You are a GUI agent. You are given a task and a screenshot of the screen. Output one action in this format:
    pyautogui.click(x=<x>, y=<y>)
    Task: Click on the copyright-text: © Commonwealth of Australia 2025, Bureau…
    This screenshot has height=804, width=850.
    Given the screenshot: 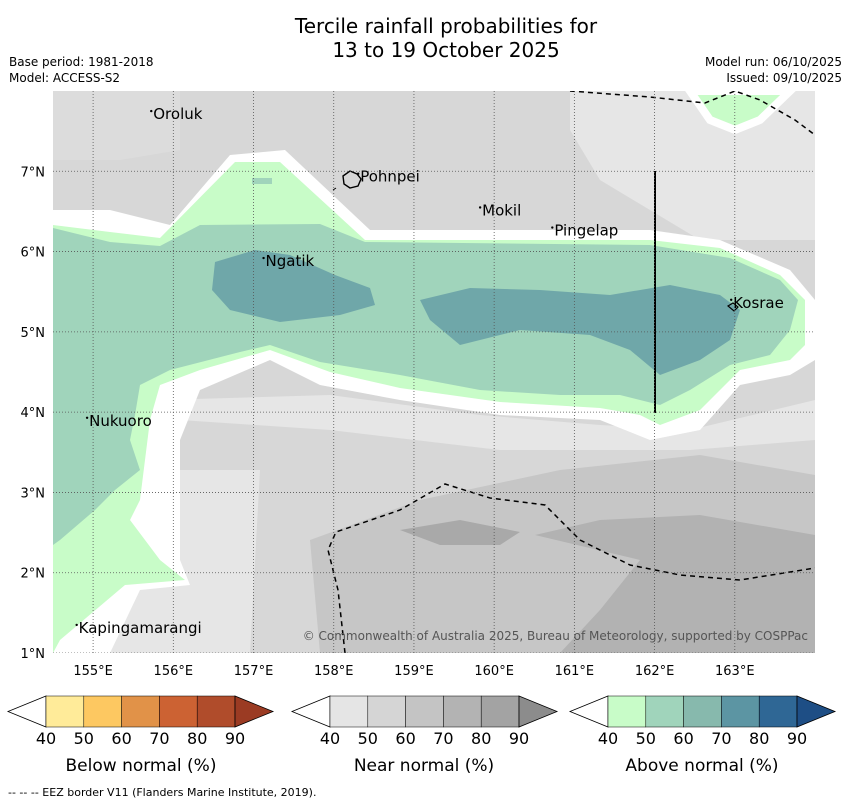 What is the action you would take?
    pyautogui.click(x=555, y=636)
    